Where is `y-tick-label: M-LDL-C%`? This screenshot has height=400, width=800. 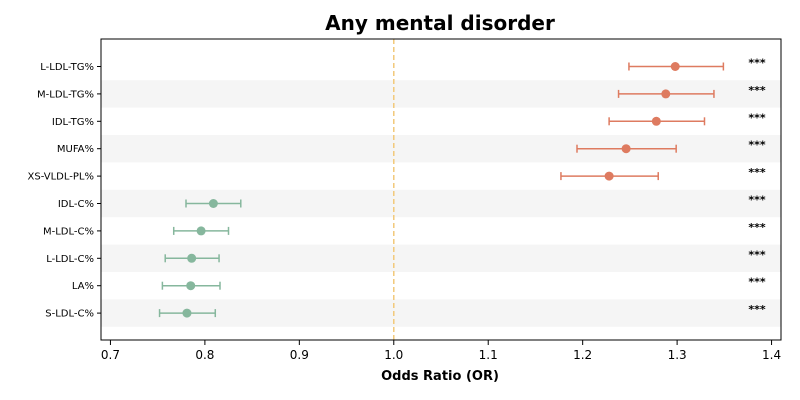 y-tick-label: M-LDL-C% is located at coordinates (68, 231).